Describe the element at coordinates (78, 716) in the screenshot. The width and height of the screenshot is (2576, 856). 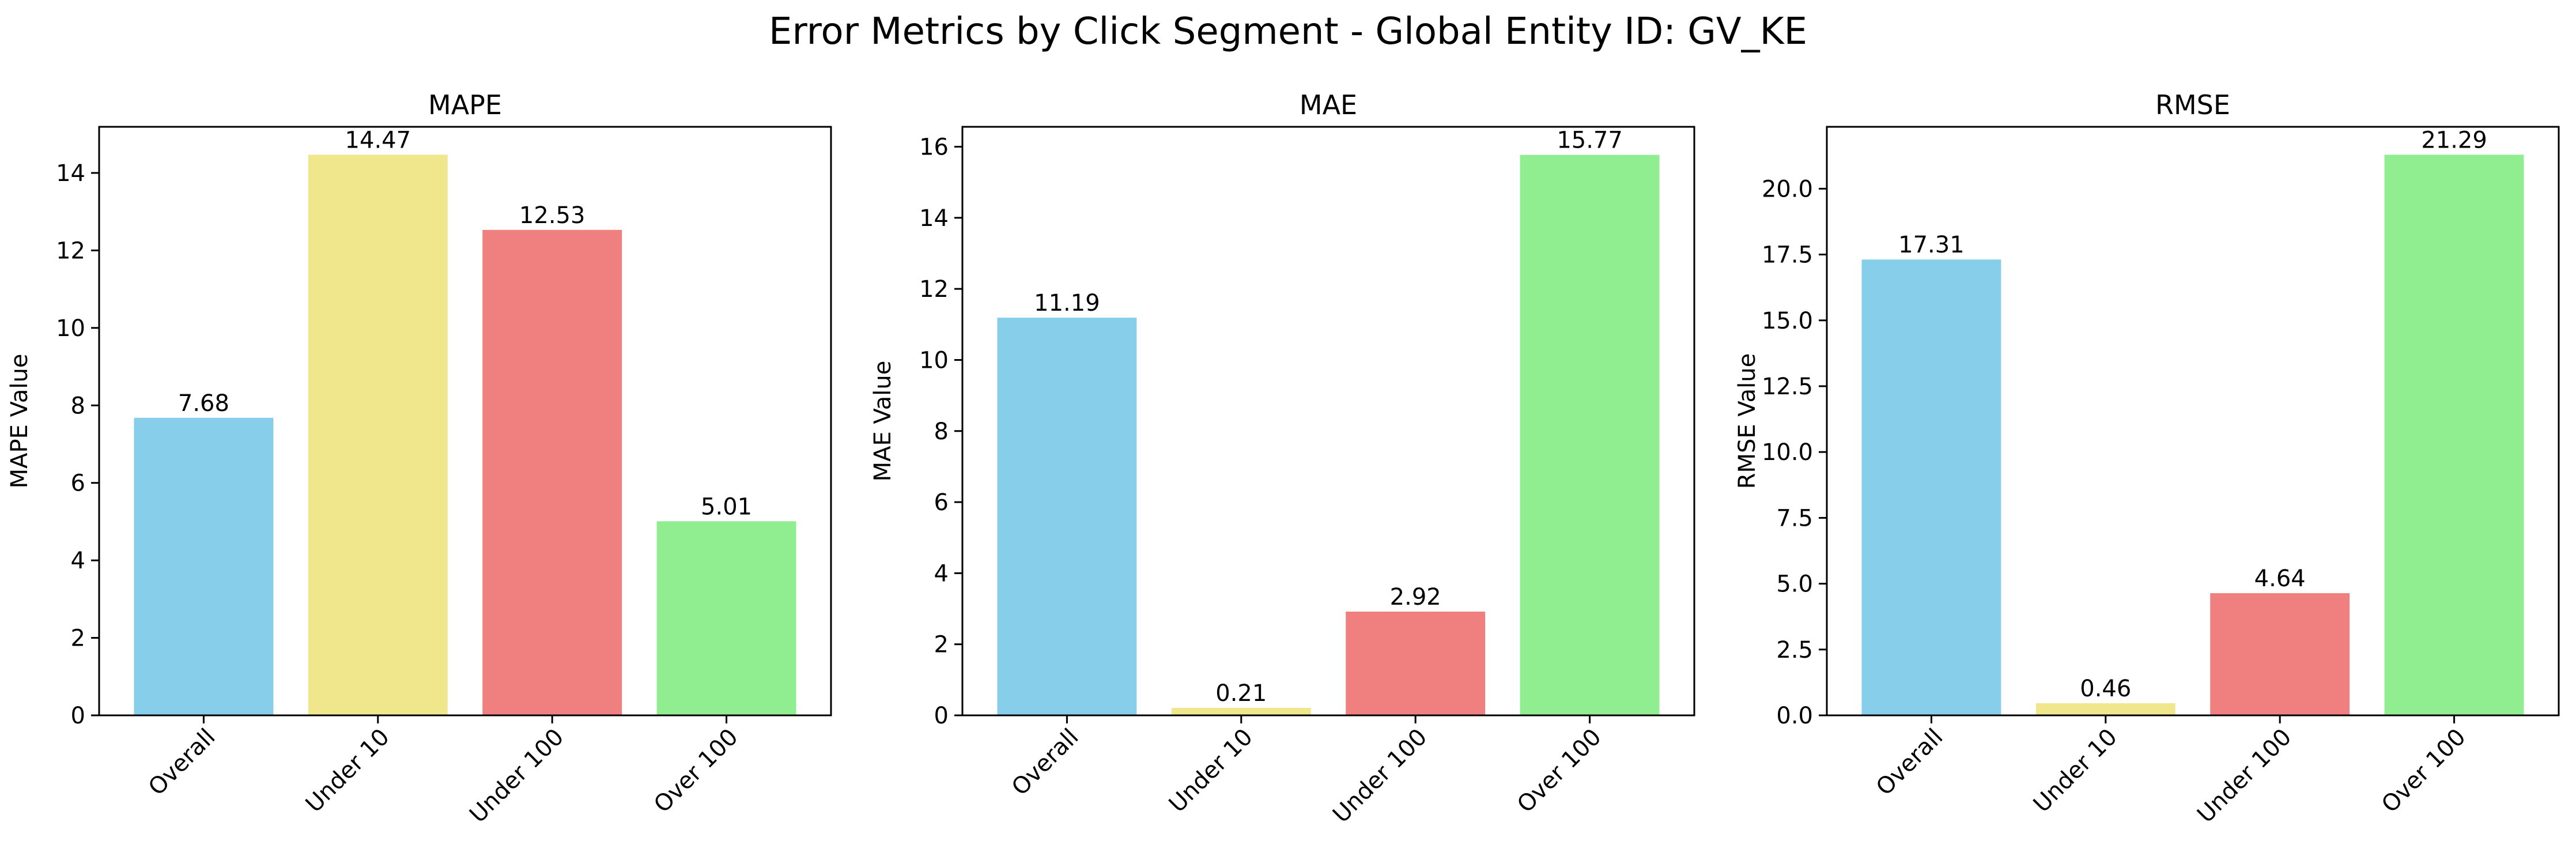
I see `mape-ytick-label-0: 0` at that location.